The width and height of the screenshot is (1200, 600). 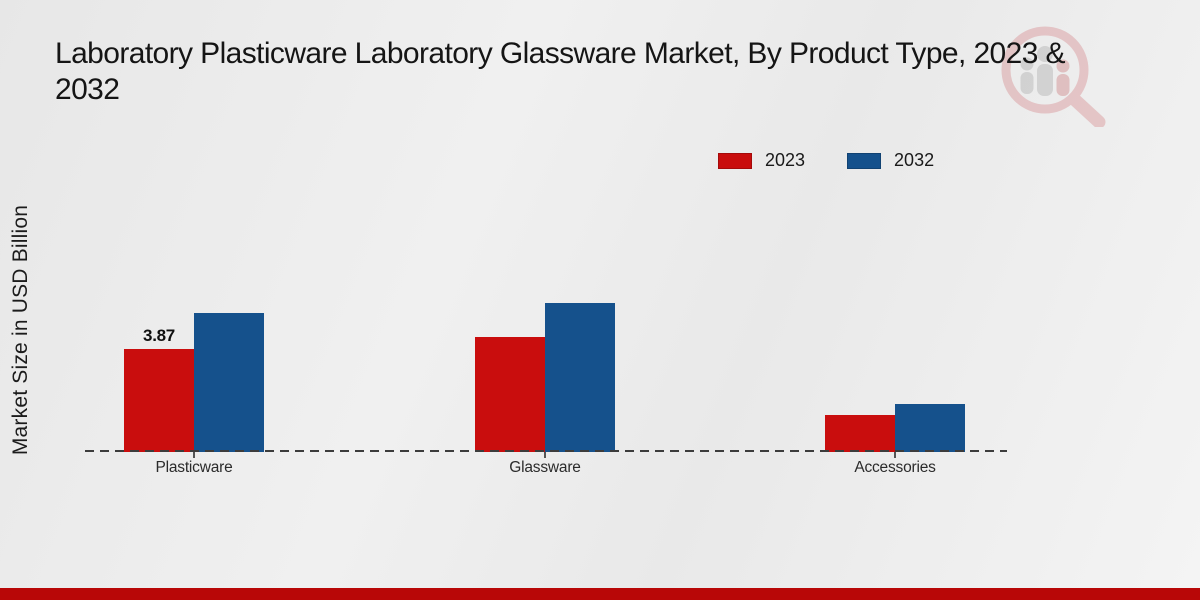 I want to click on category-label-accessories: Accessories, so click(x=895, y=467).